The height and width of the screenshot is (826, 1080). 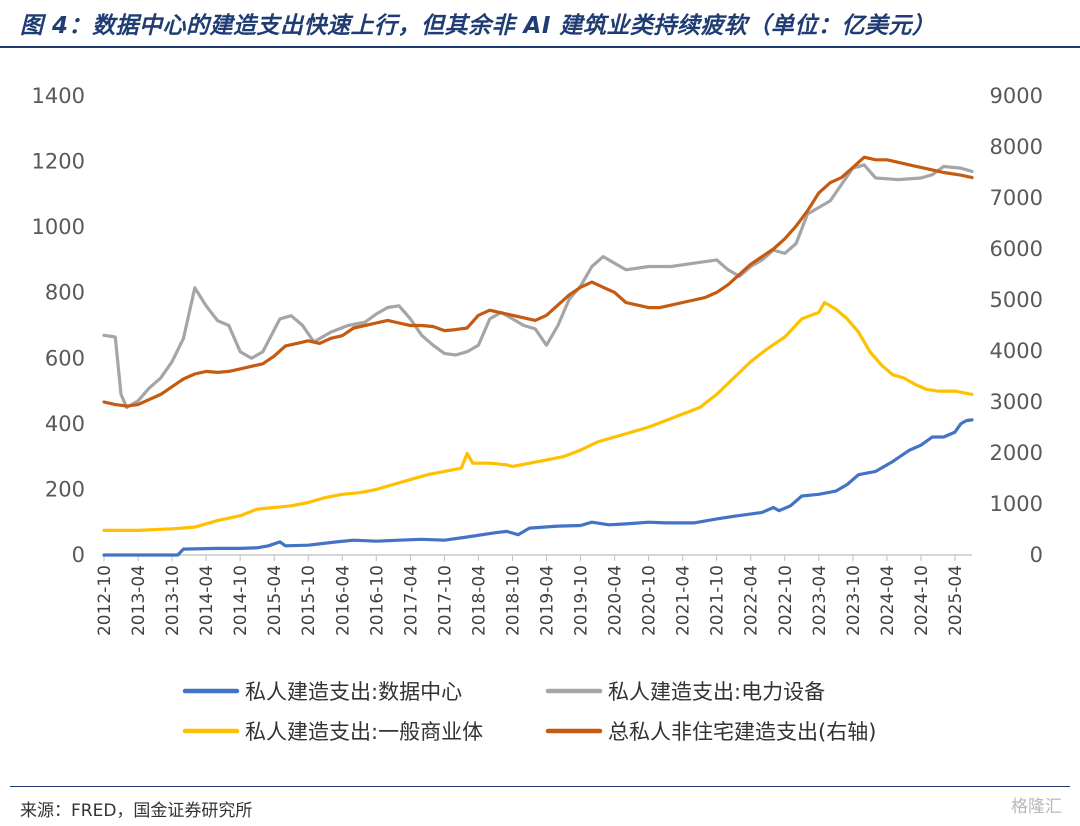 I want to click on y-right-tick-label: 5000, so click(x=1016, y=300).